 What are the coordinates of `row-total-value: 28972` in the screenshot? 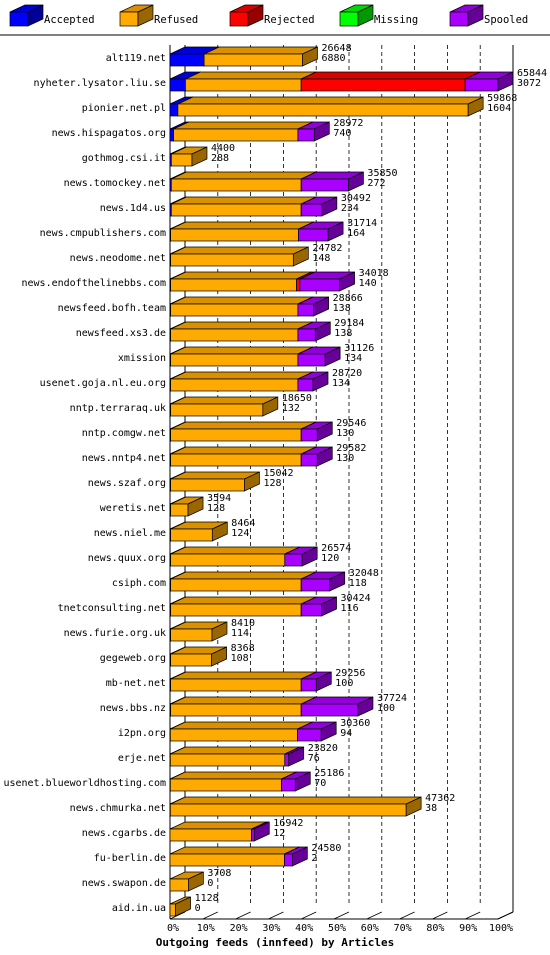 It's located at (348, 123).